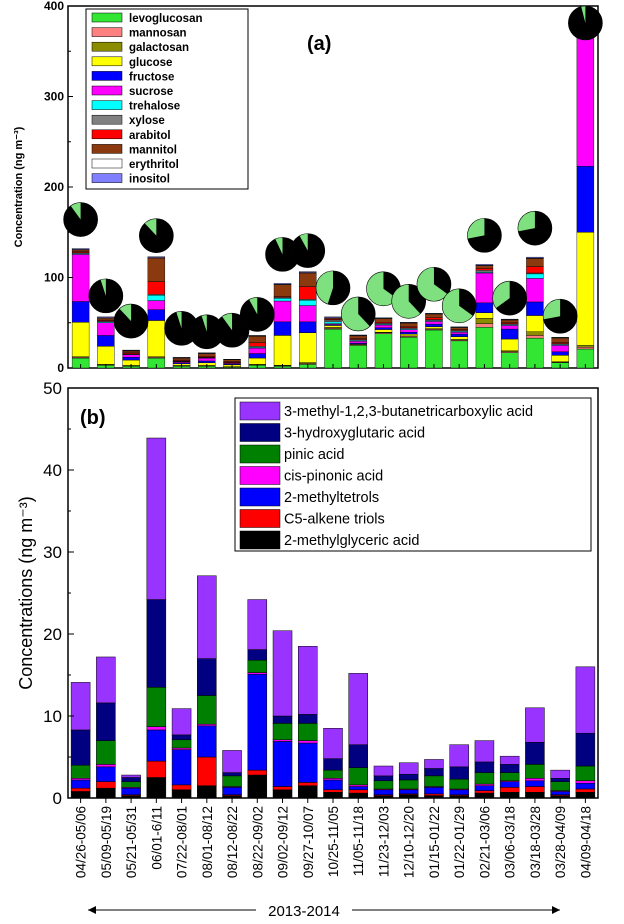 The width and height of the screenshot is (624, 924). What do you see at coordinates (535, 842) in the screenshot?
I see `xtick-label-b-18: 03/18-03/28` at bounding box center [535, 842].